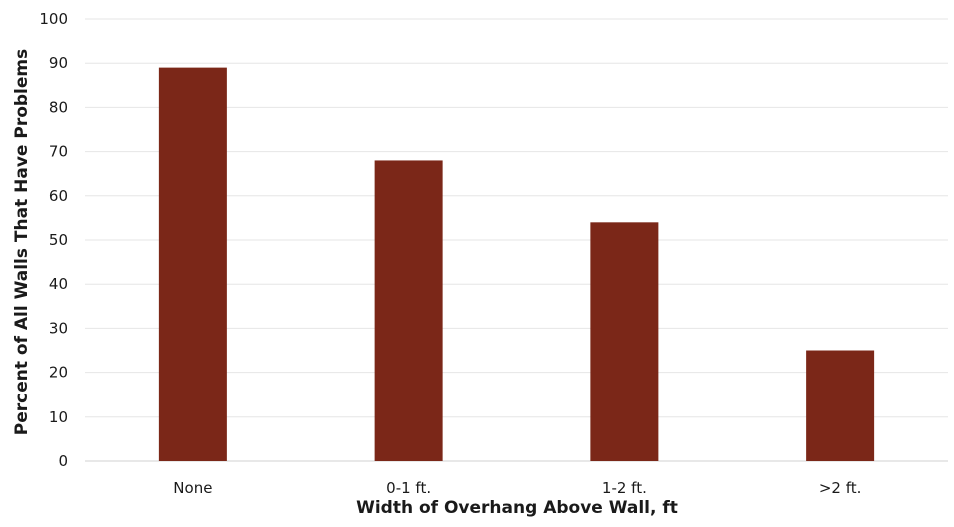 The image size is (954, 527). I want to click on y-tick-label: 100, so click(53, 19).